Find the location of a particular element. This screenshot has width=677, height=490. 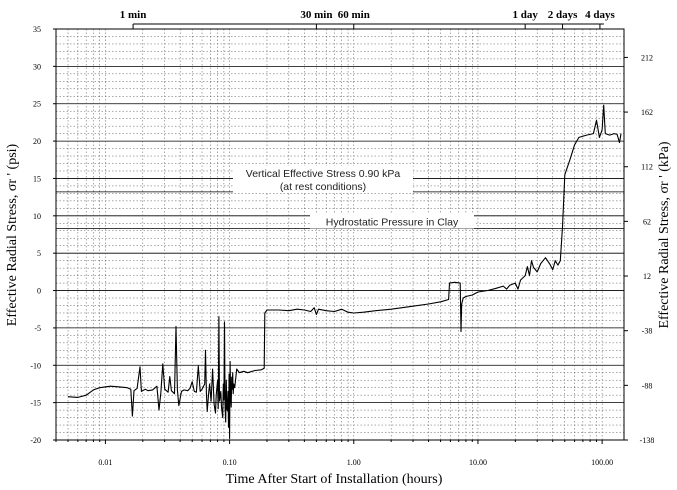

reference-label: Hydrostatic Pressure in Clay is located at coordinates (392, 223).